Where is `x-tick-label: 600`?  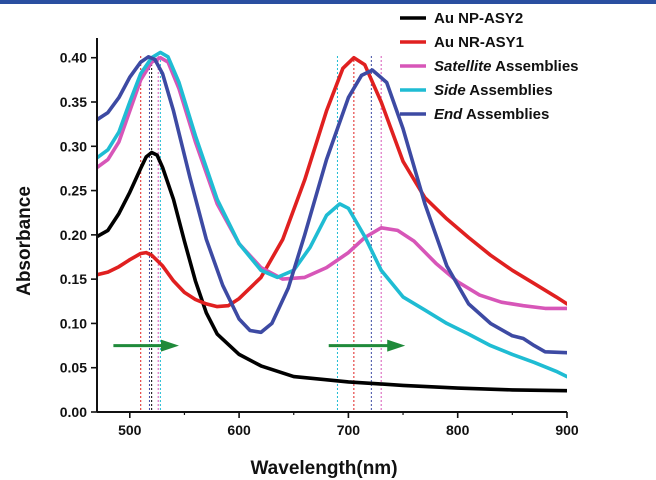
x-tick-label: 600 is located at coordinates (239, 430).